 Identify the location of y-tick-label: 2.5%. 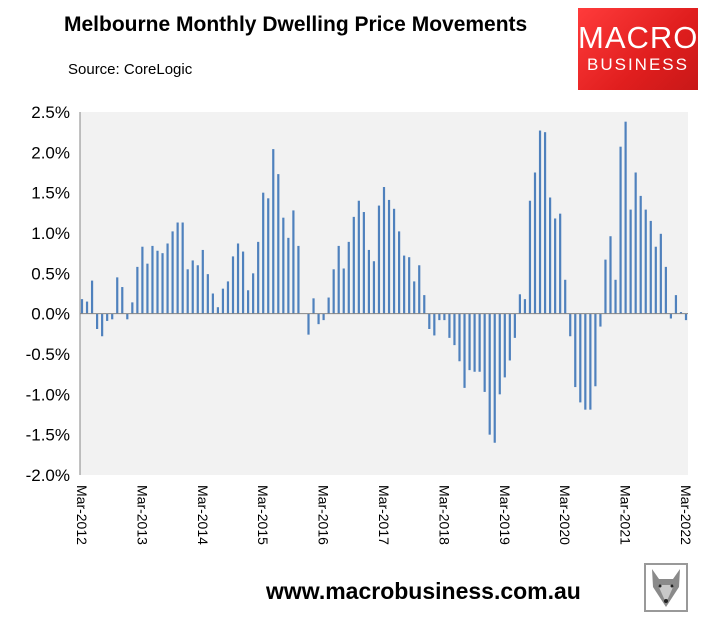
(50, 112).